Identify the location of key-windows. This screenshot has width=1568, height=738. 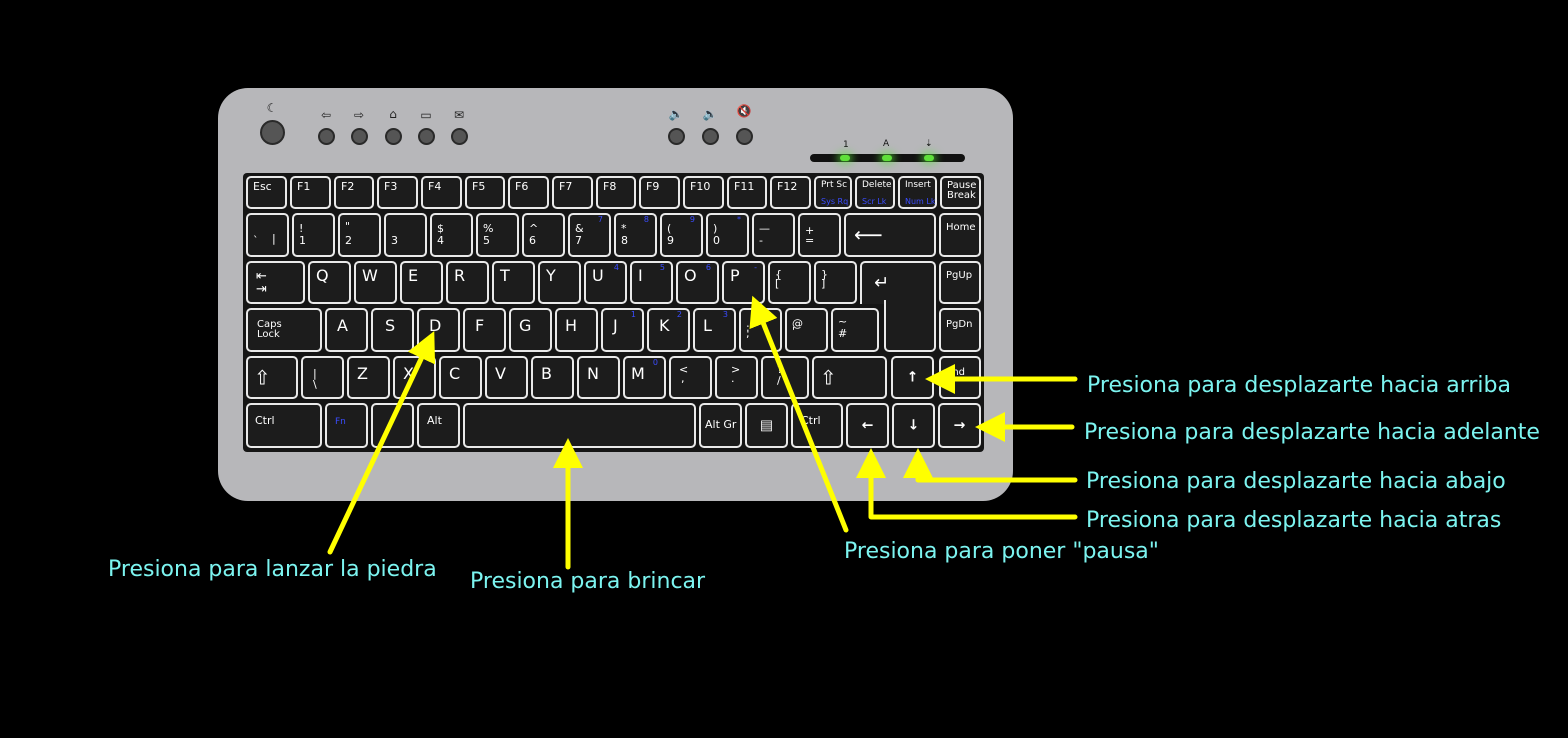
(392, 425).